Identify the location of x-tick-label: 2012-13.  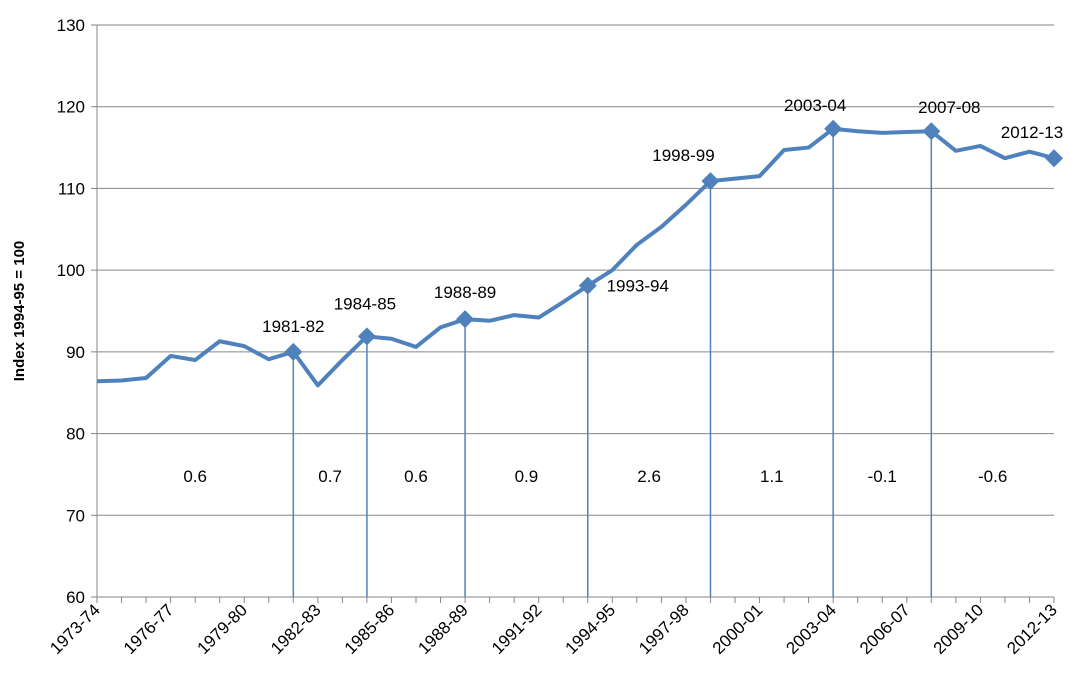
(1032, 629).